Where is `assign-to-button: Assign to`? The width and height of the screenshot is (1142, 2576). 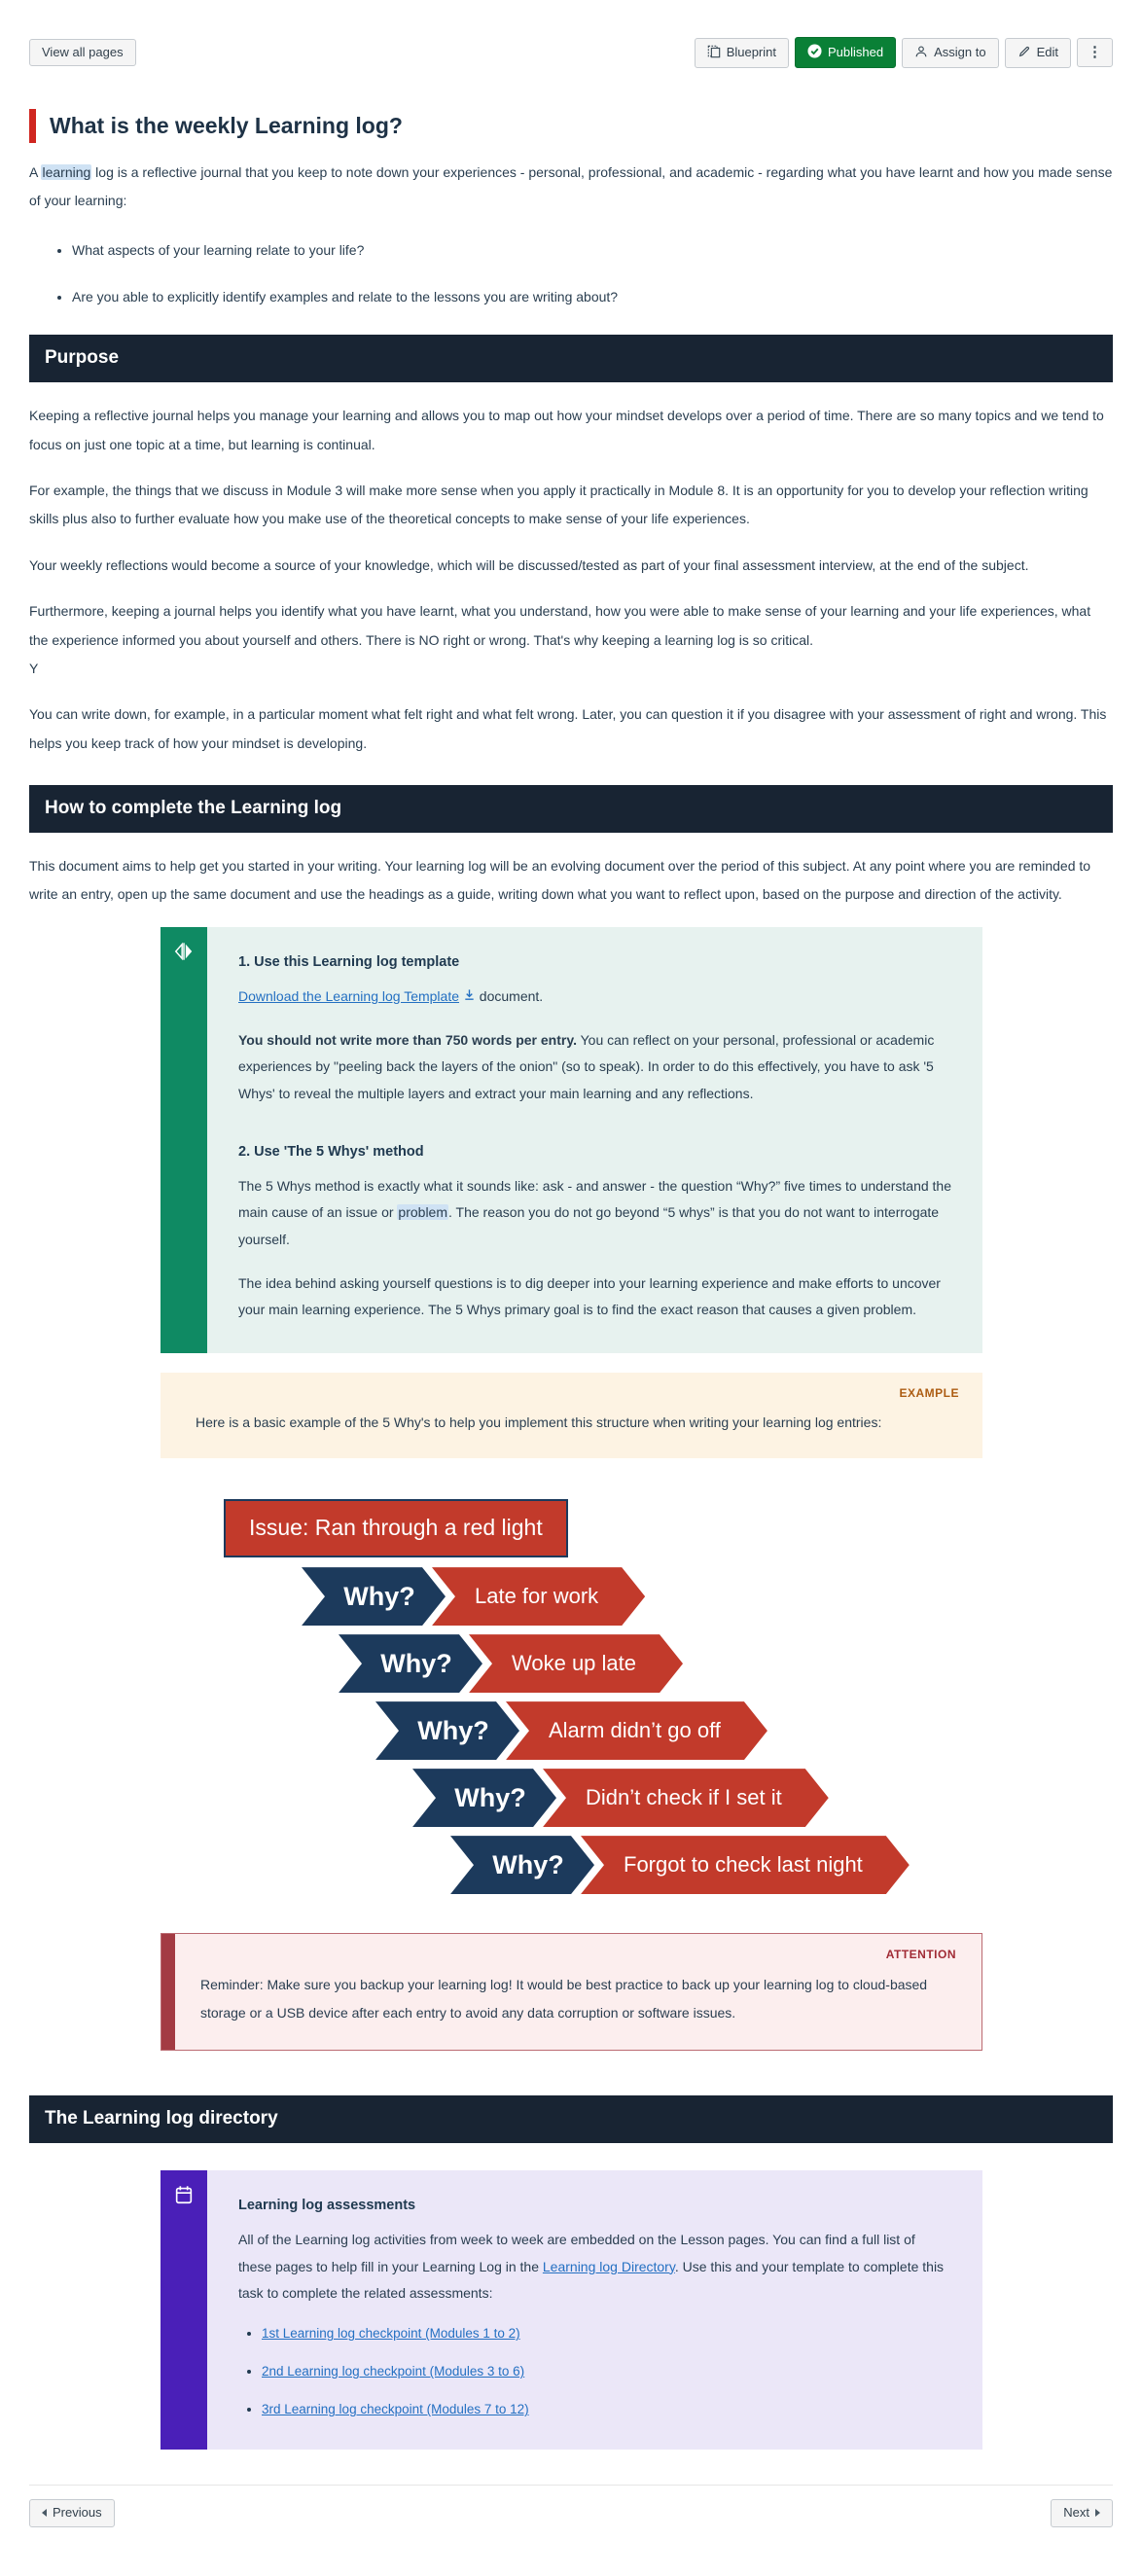 assign-to-button: Assign to is located at coordinates (950, 52).